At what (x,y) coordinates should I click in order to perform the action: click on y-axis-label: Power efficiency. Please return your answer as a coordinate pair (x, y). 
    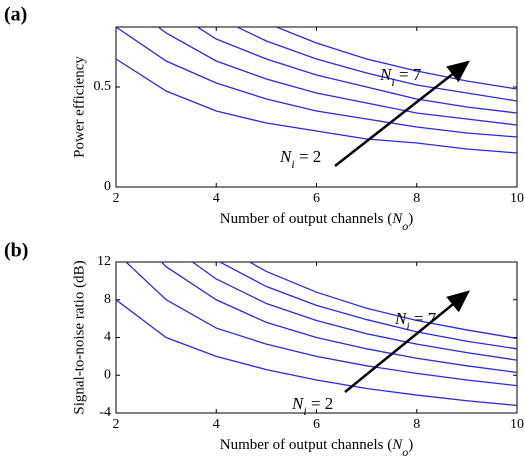
    Looking at the image, I should click on (79, 107).